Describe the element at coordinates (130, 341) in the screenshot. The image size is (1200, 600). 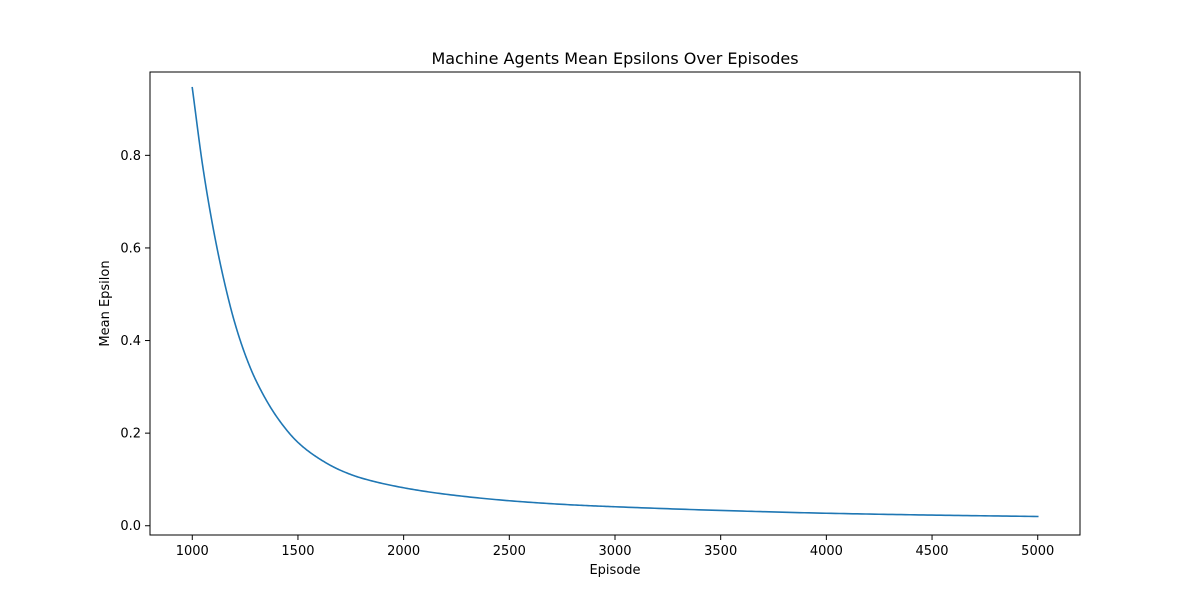
I see `y-tick-label: 0.4` at that location.